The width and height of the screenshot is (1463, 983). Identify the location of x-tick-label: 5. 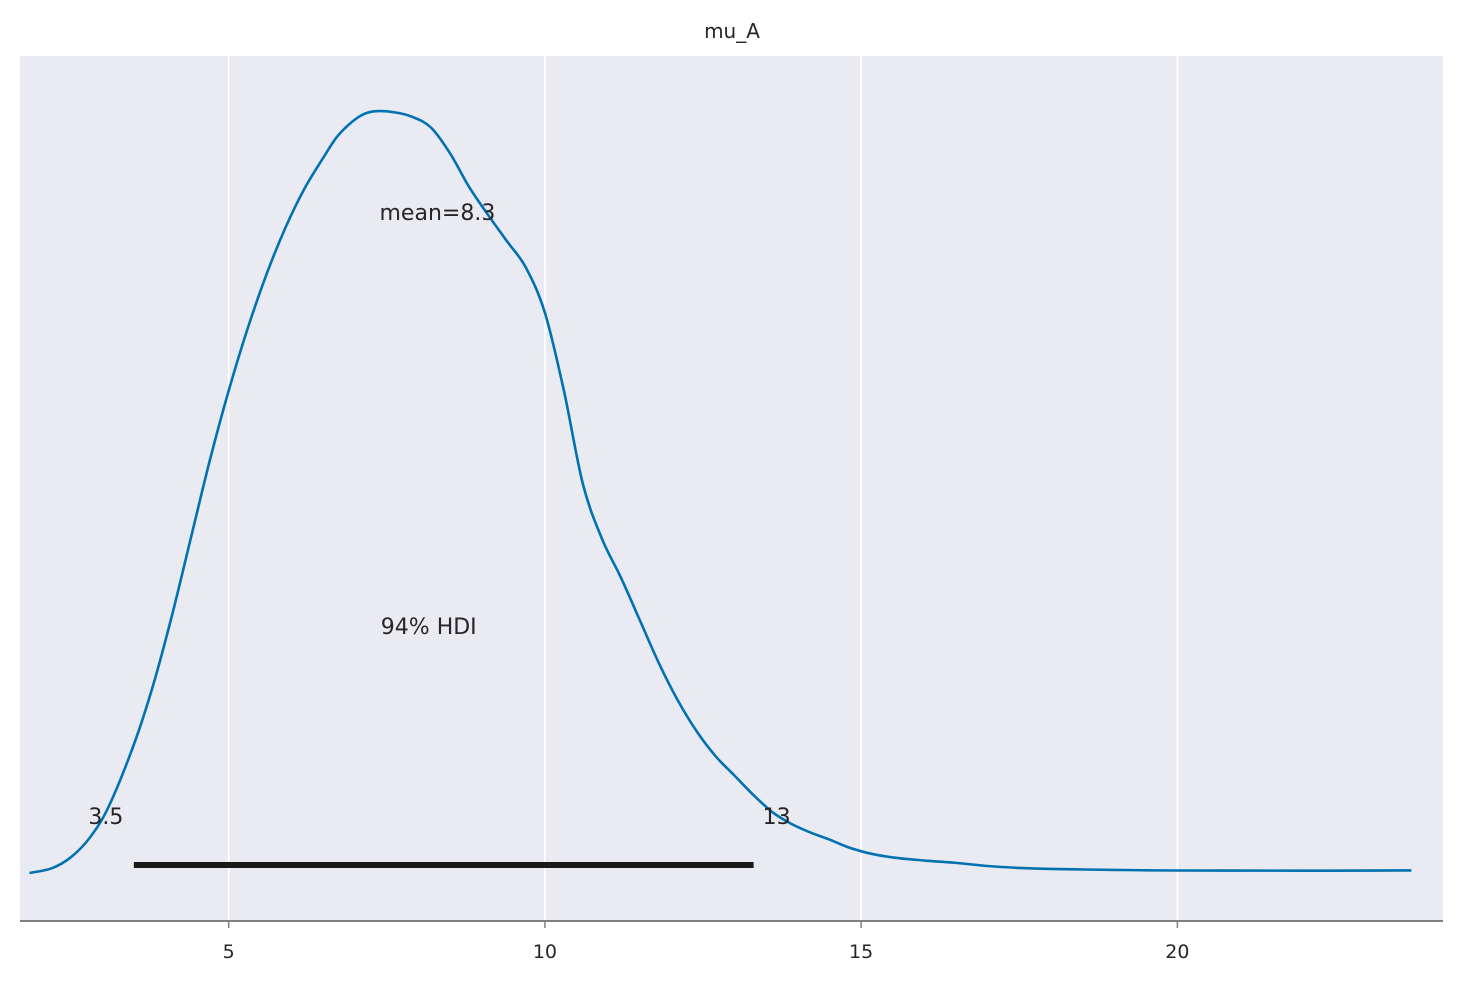
(229, 952).